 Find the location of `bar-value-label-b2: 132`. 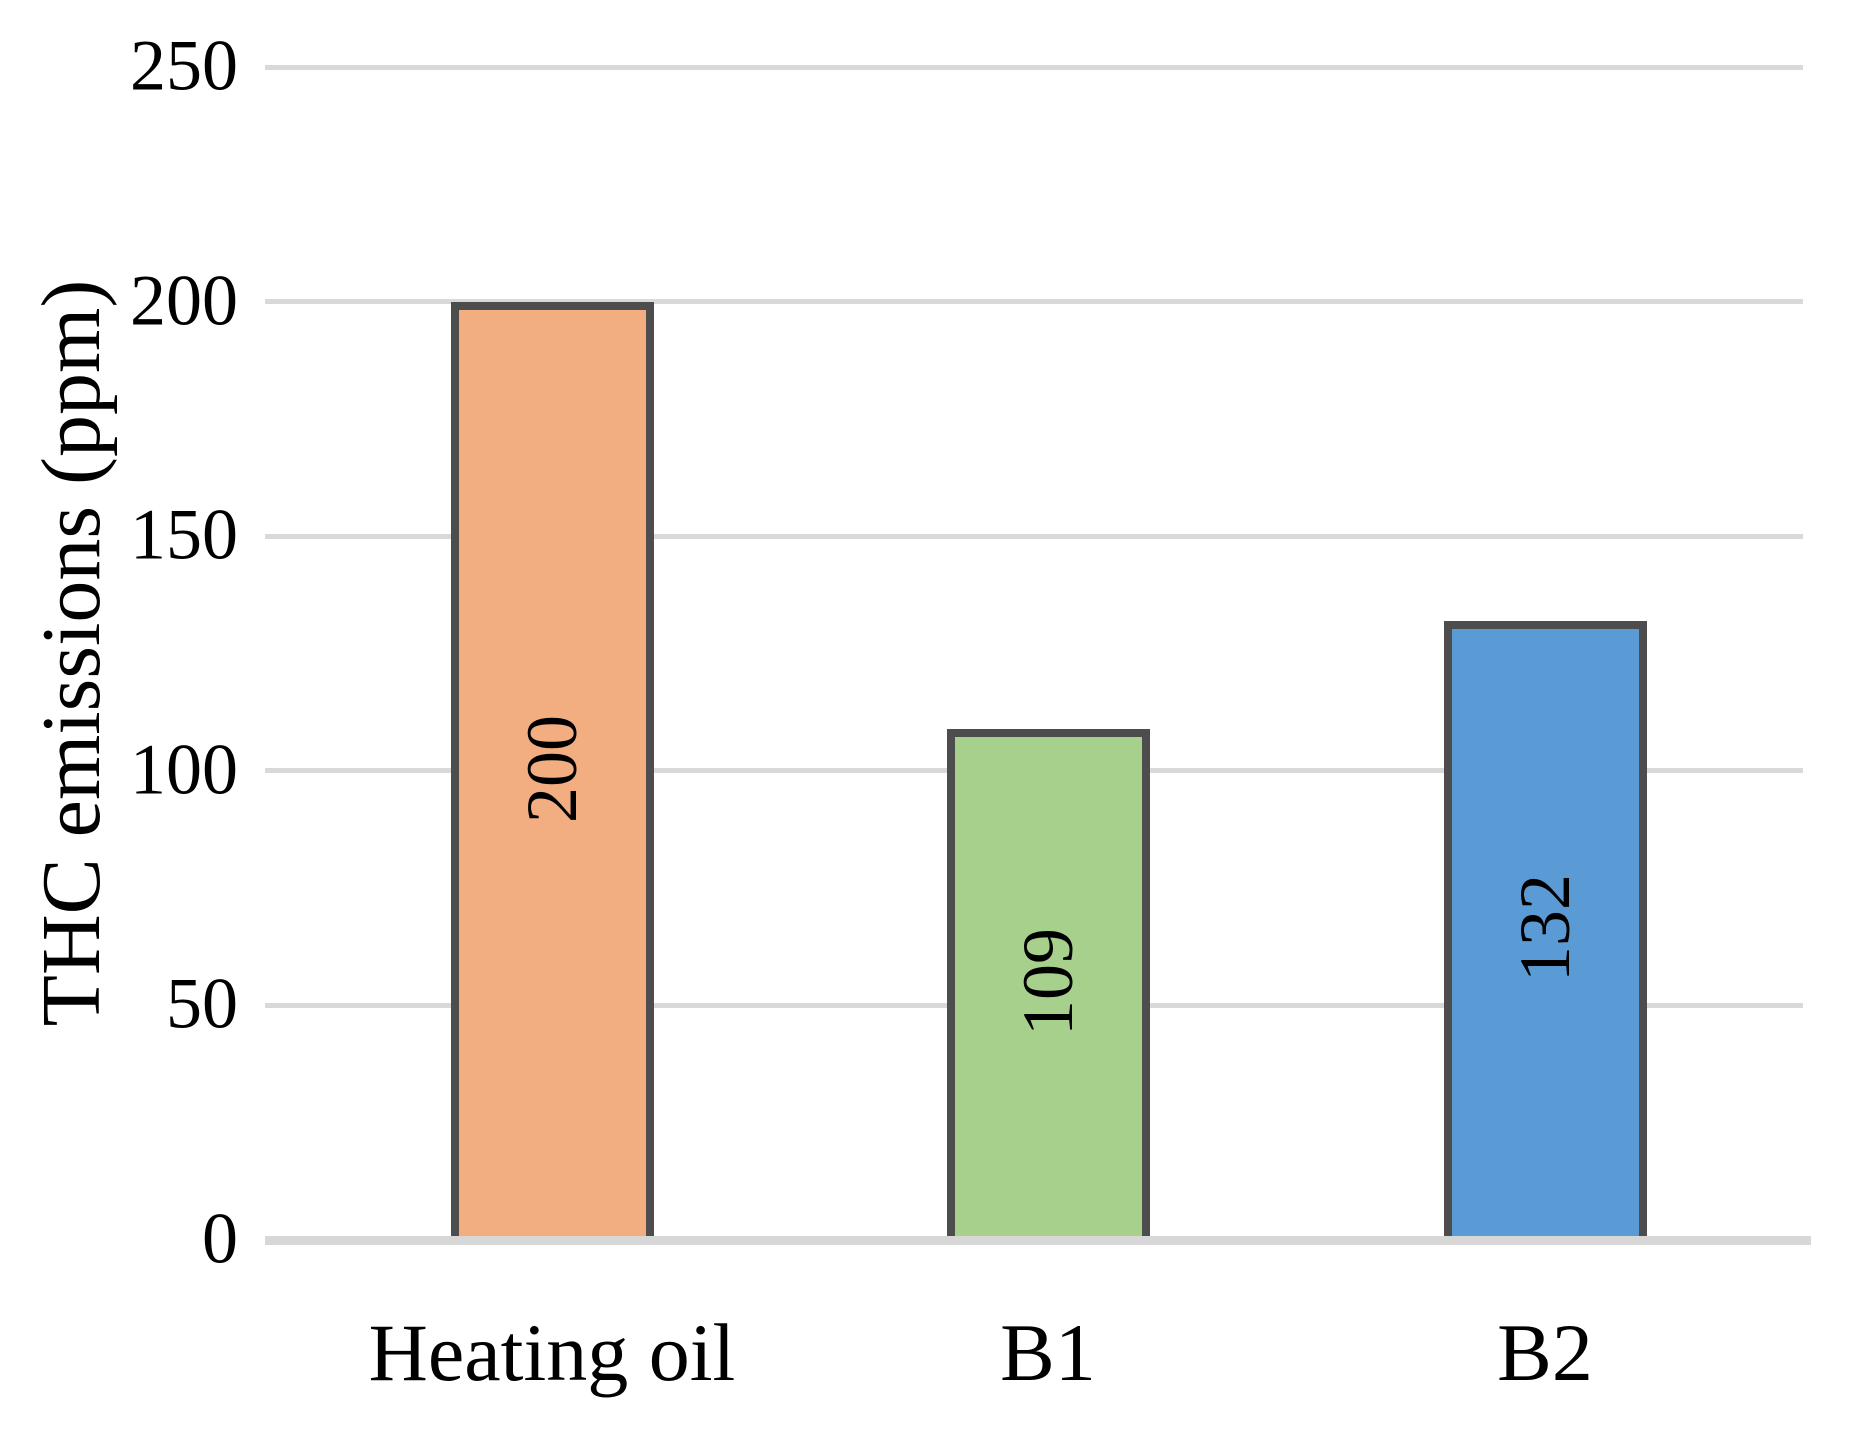

bar-value-label-b2: 132 is located at coordinates (1545, 928).